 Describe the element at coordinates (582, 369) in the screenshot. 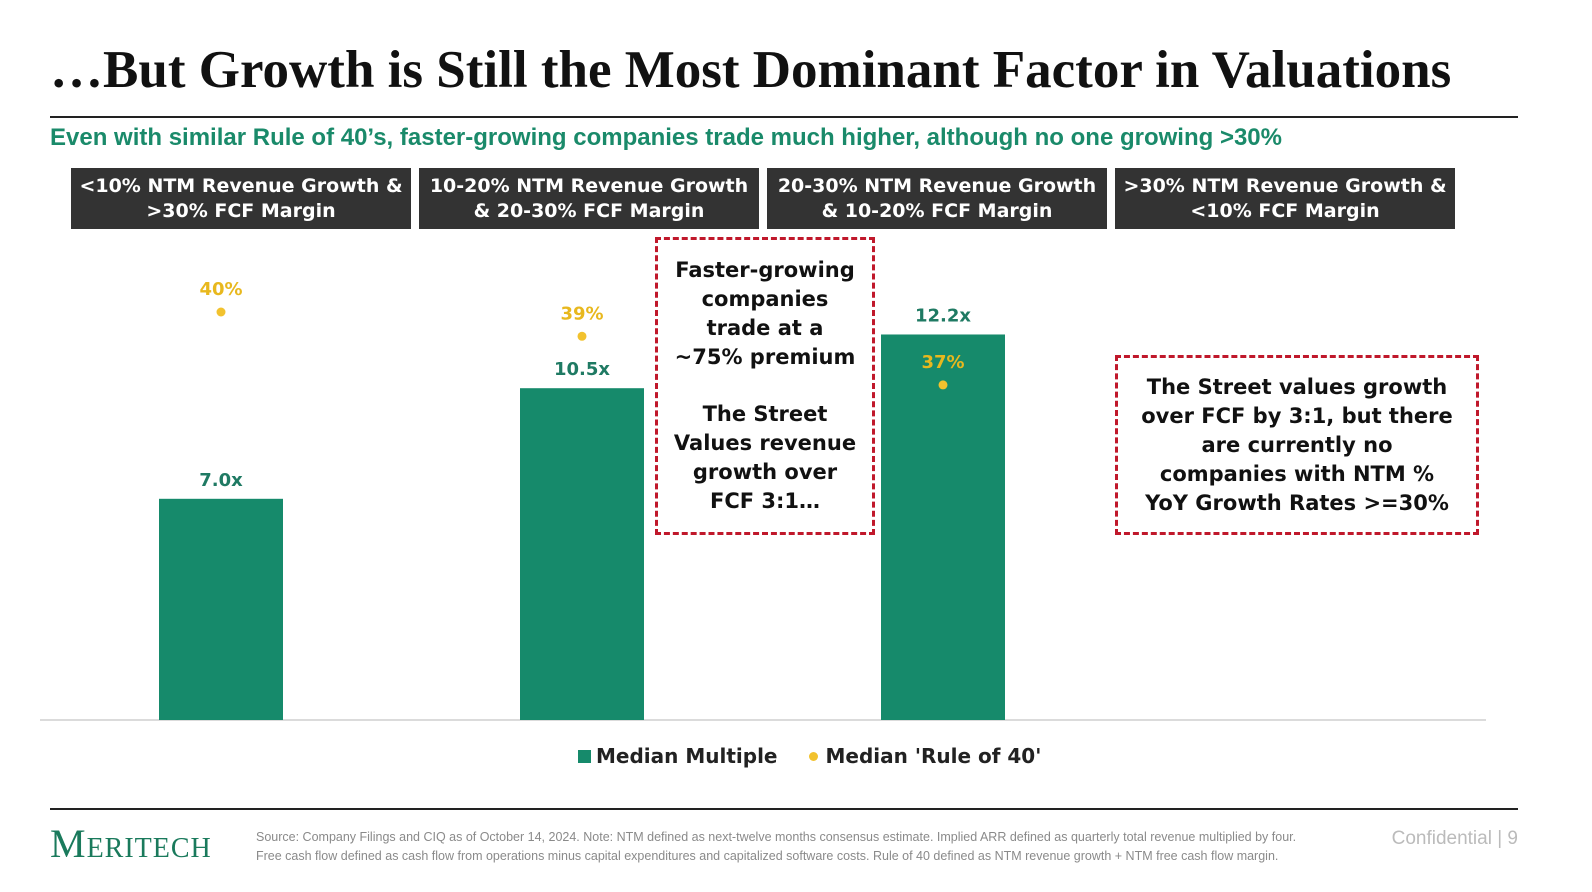

I see `bar-label-2: 10.5x` at that location.